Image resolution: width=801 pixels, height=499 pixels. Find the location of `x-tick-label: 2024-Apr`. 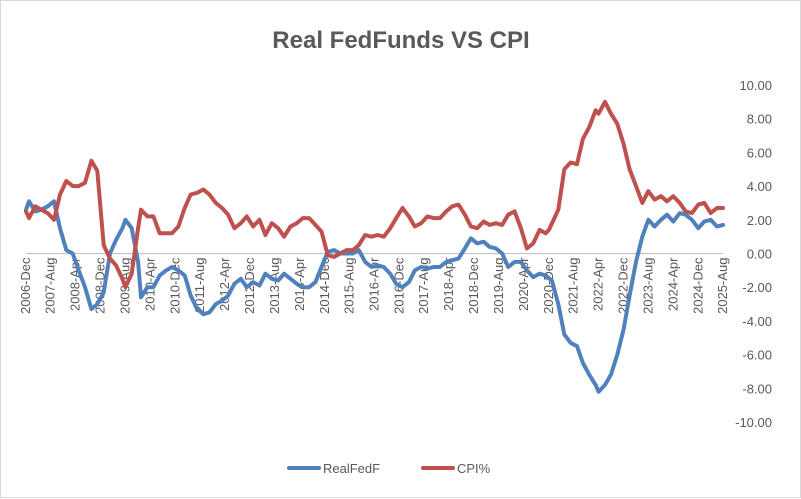

x-tick-label: 2024-Apr is located at coordinates (672, 284).